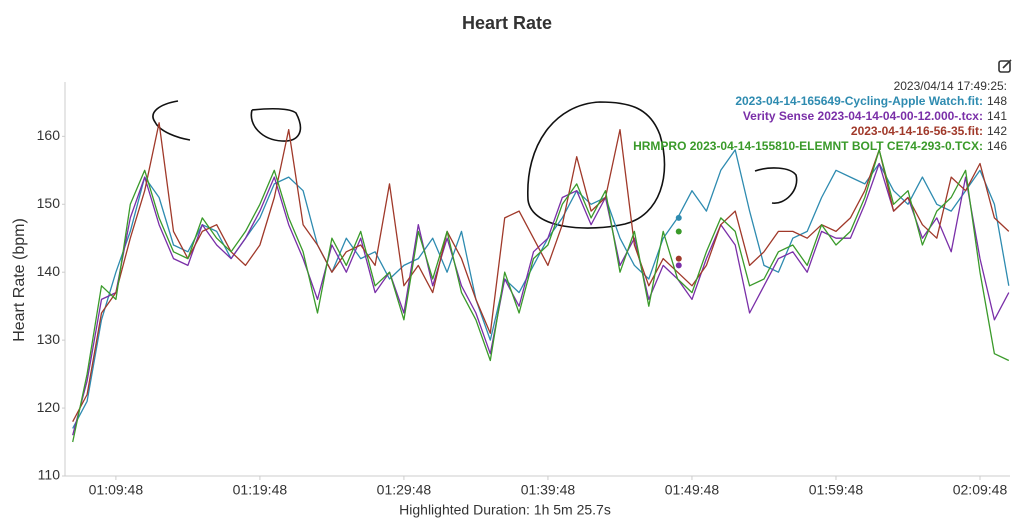  I want to click on edit-icon, so click(1005, 66).